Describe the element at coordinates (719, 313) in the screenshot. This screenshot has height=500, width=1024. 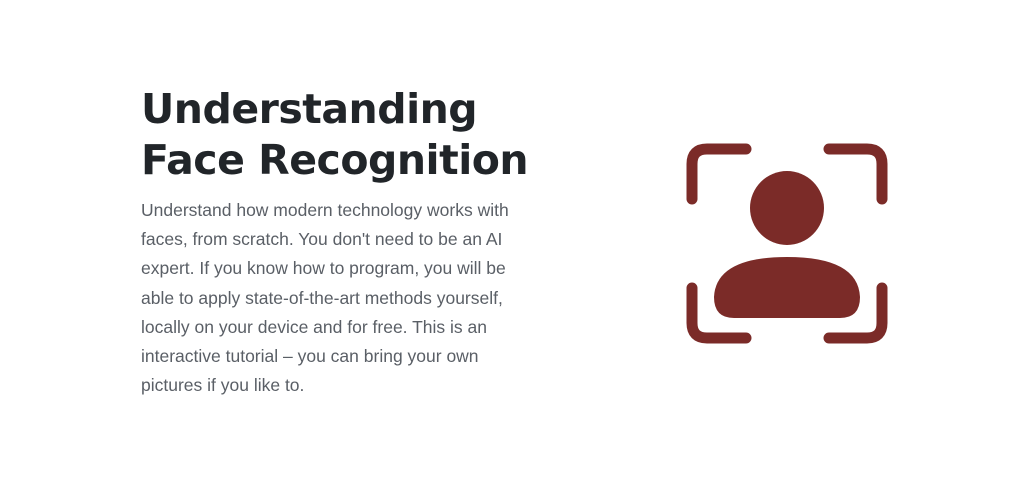
I see `frame-corner-bottom-left` at that location.